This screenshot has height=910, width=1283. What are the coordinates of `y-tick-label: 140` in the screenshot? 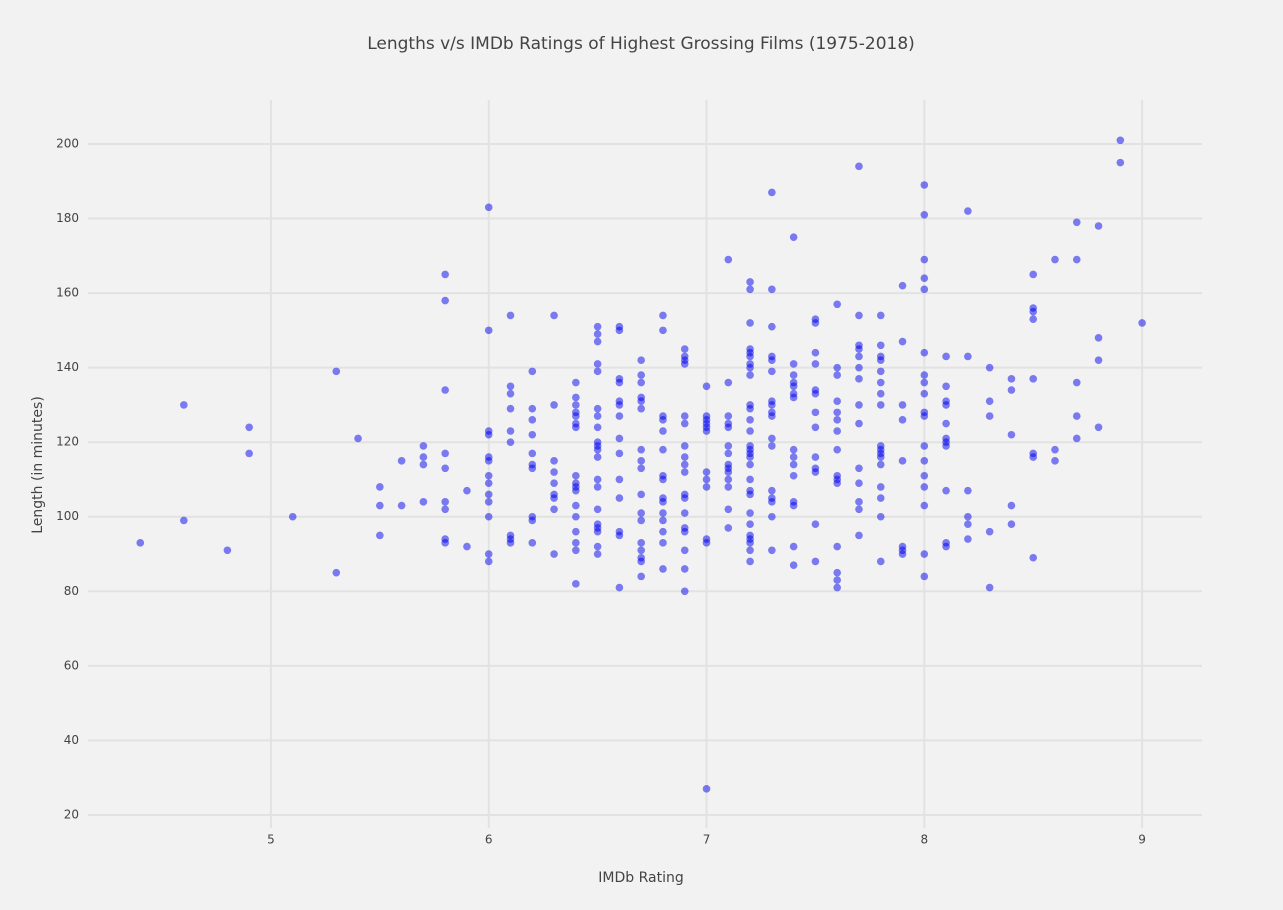 It's located at (67, 367).